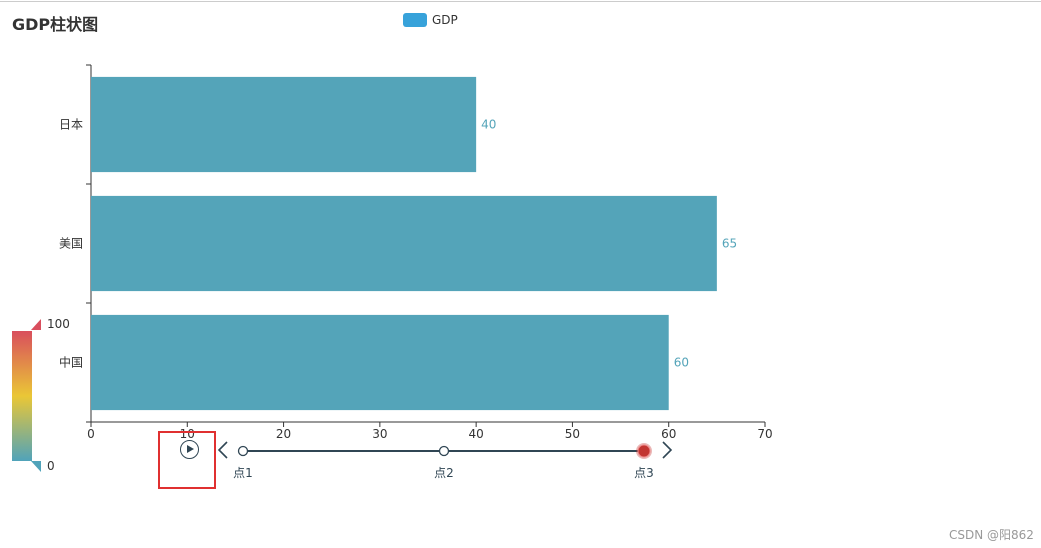  What do you see at coordinates (187, 434) in the screenshot?
I see `x-tick-label-1: 10` at bounding box center [187, 434].